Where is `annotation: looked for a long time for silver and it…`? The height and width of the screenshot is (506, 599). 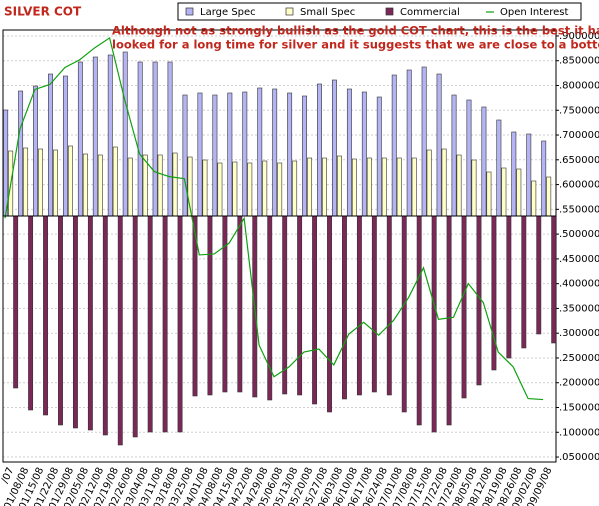 annotation: looked for a long time for silver and it… is located at coordinates (355, 45).